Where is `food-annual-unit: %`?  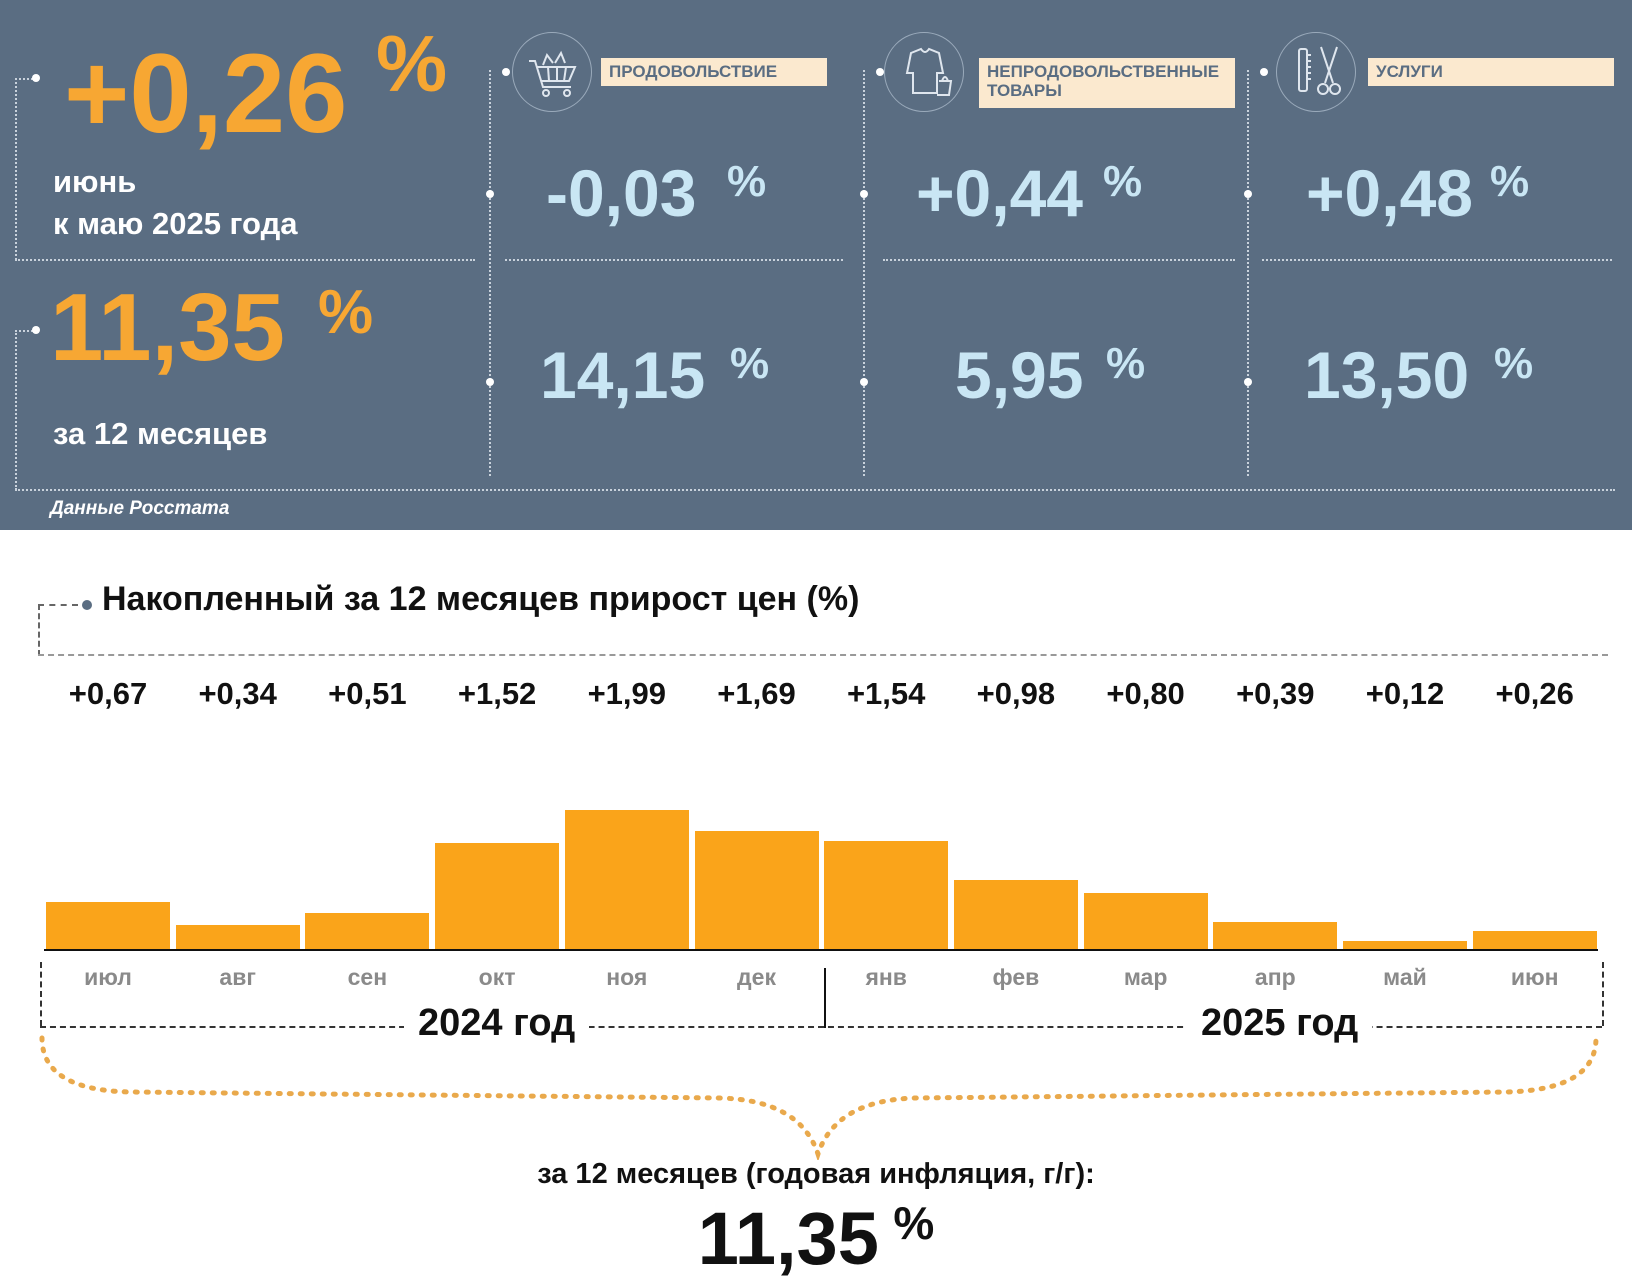
food-annual-unit: % is located at coordinates (750, 363).